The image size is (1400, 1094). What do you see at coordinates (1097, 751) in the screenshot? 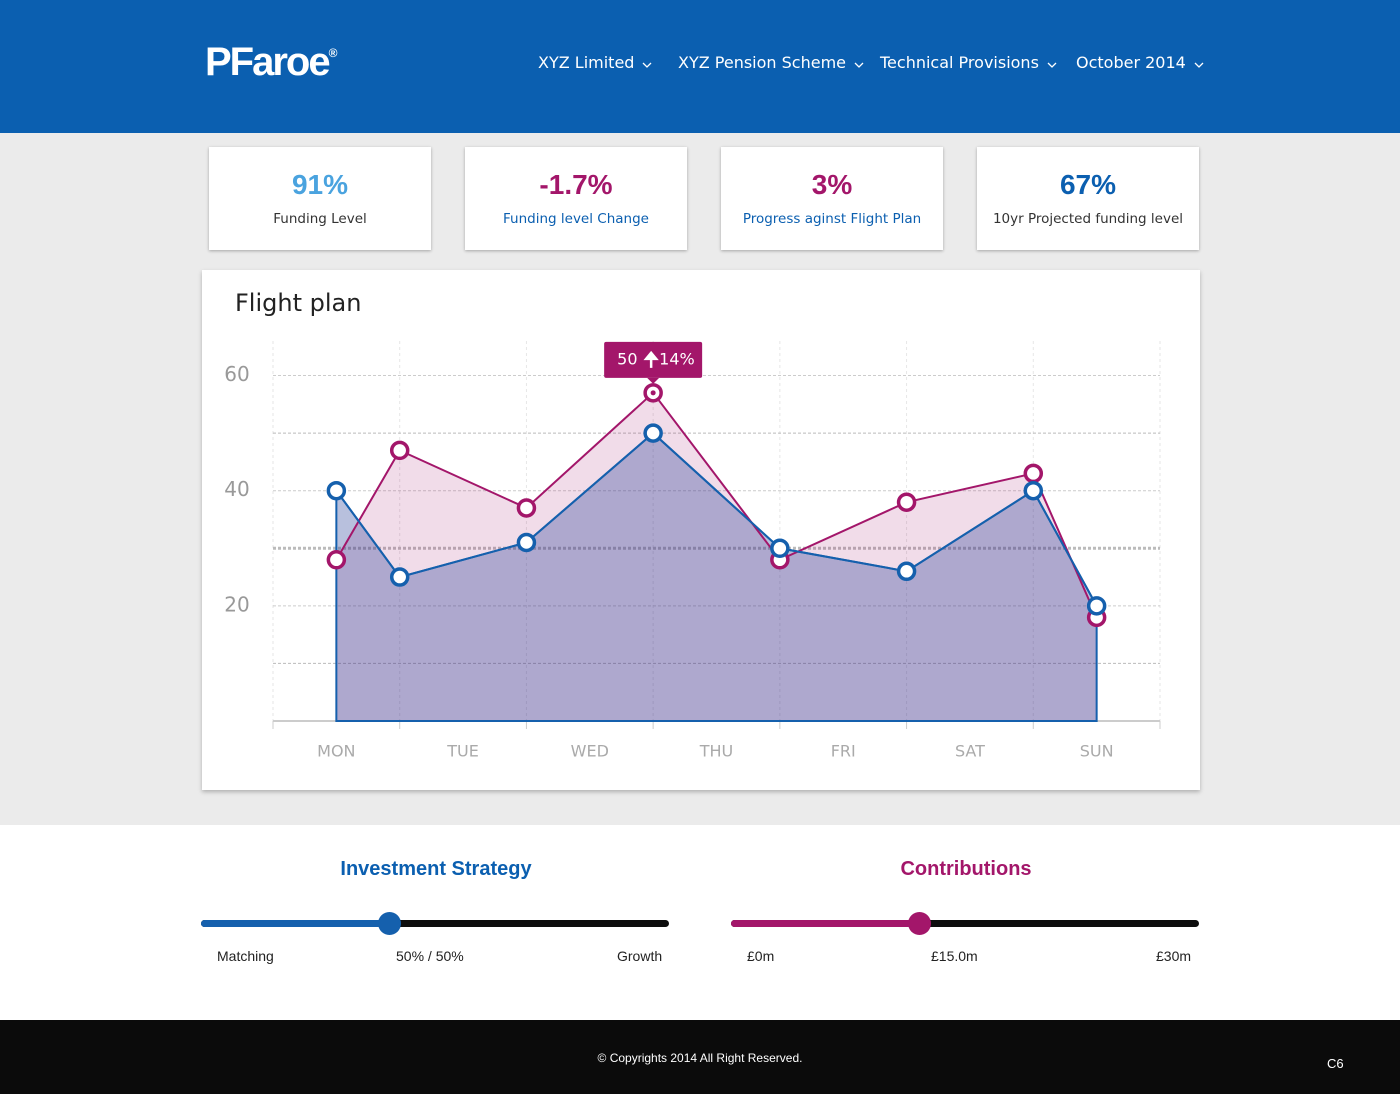
I see `x-tick-label: SUN` at bounding box center [1097, 751].